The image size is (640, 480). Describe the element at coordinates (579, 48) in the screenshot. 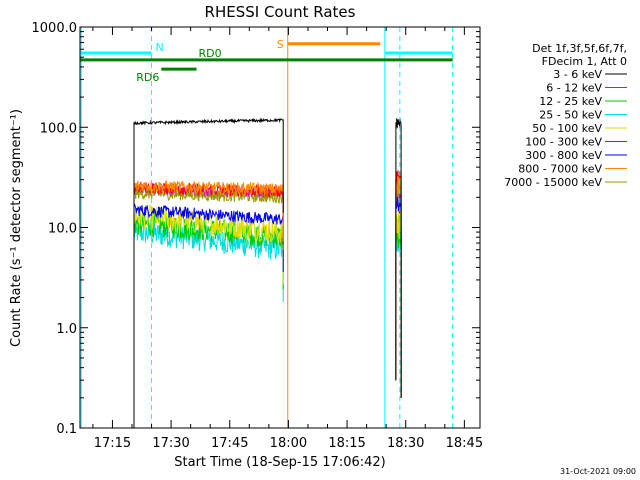

I see `legend-header-line: Det 1f,3f,5f,6f,7f,` at that location.